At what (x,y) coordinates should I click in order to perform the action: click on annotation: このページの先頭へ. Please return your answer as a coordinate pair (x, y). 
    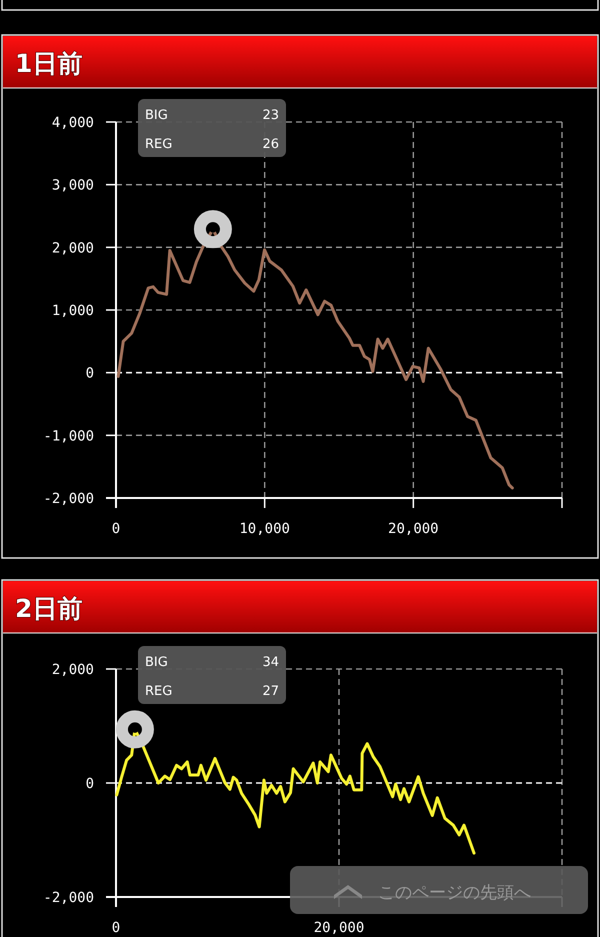
    Looking at the image, I should click on (454, 893).